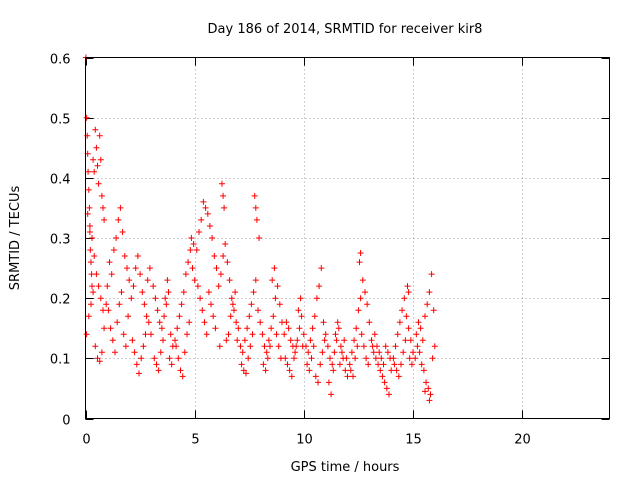 The image size is (640, 480). I want to click on y-axis-label: SRMTID / TECUs, so click(15, 238).